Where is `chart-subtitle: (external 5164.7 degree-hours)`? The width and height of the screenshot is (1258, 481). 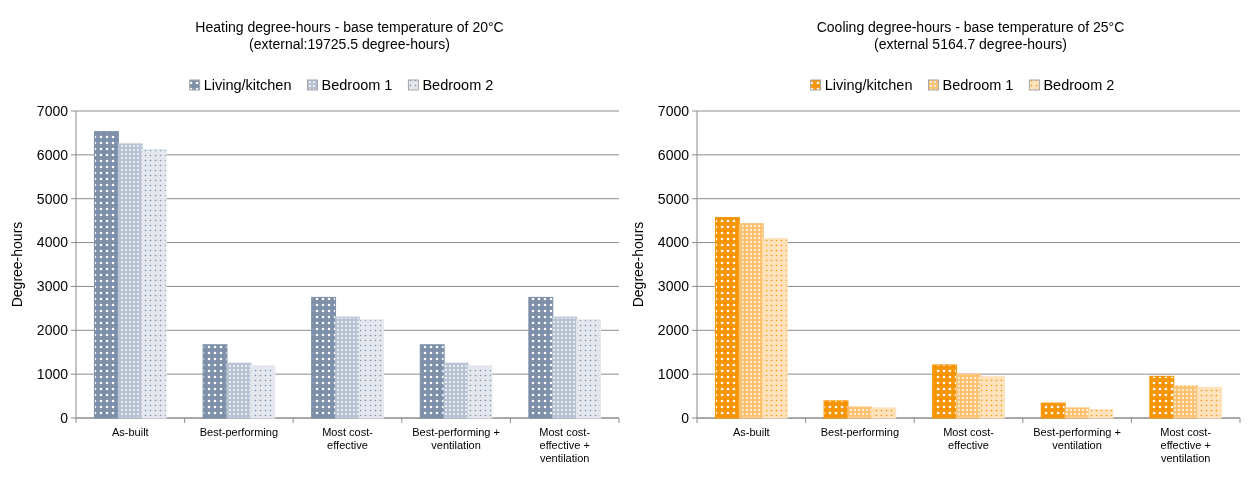
chart-subtitle: (external 5164.7 degree-hours) is located at coordinates (970, 44).